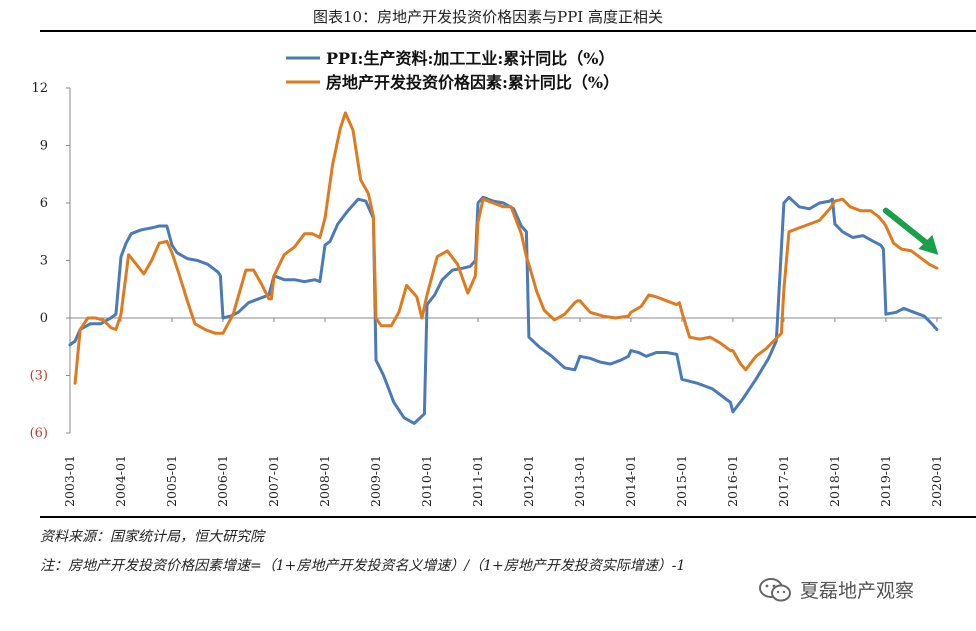 This screenshot has height=631, width=976. I want to click on watermark: 夏磊地产观察, so click(836, 589).